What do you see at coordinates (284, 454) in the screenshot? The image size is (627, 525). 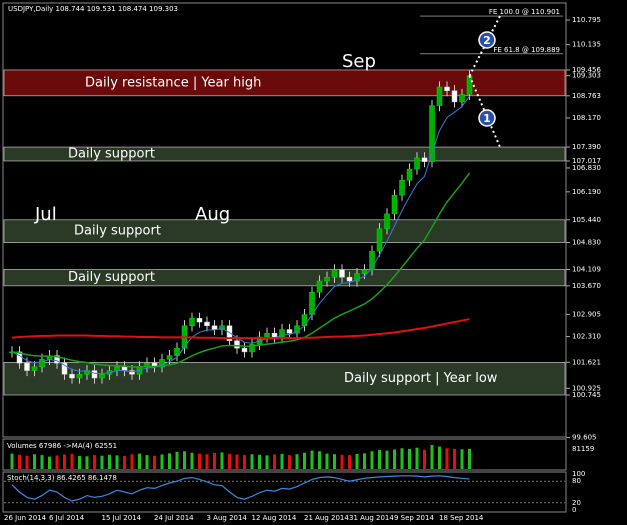 I see `volume-frame` at bounding box center [284, 454].